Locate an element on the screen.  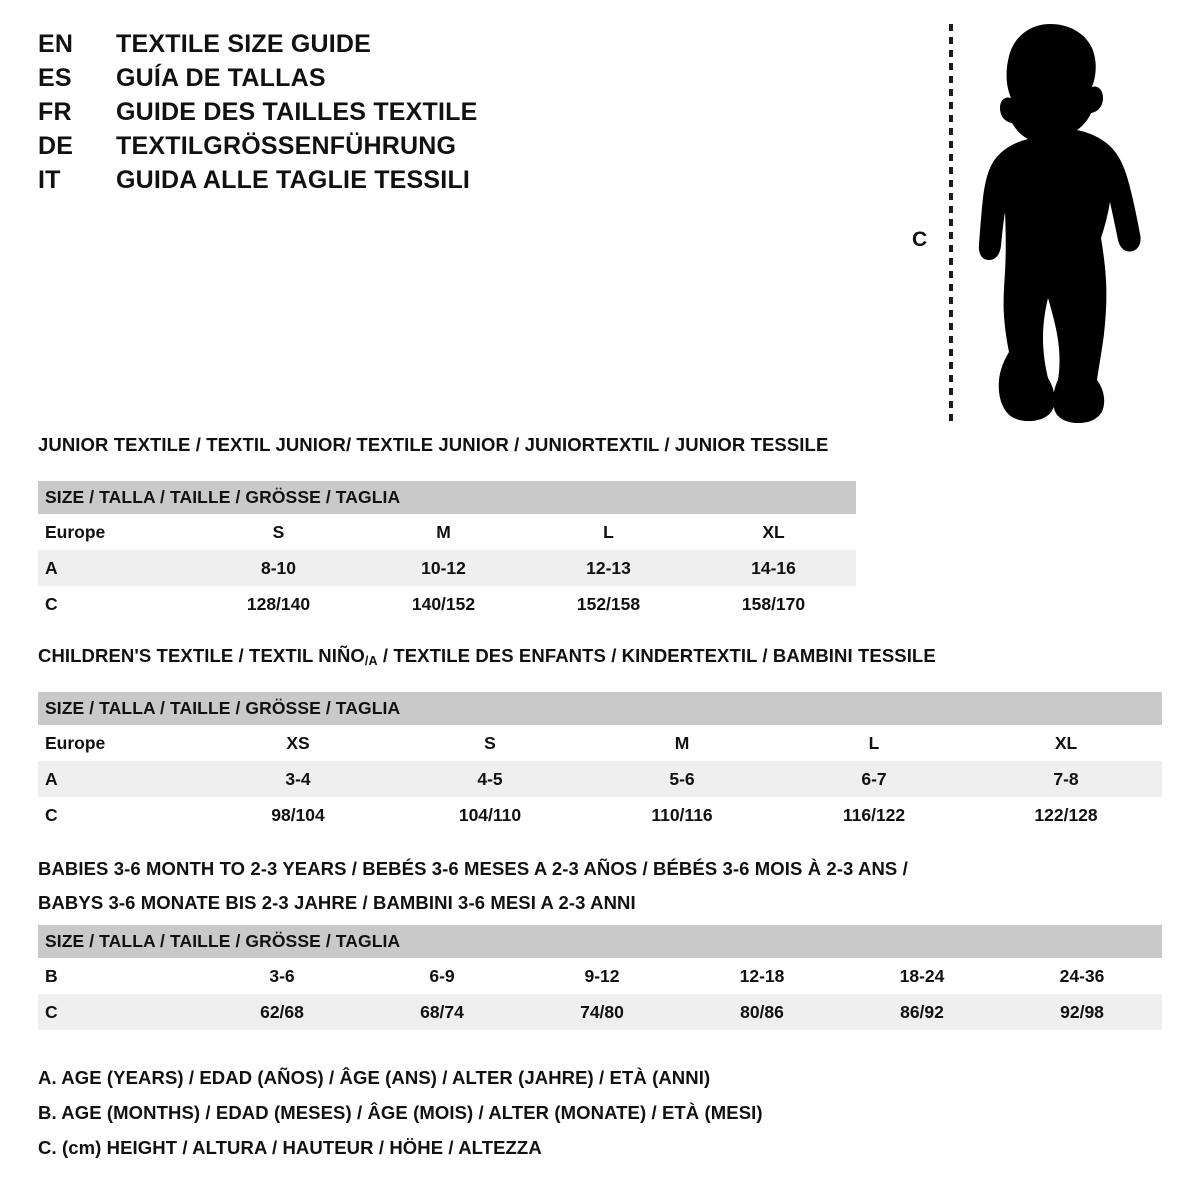
language-title-fr: GUIDE DES TAILLES TEXTILE is located at coordinates (297, 112).